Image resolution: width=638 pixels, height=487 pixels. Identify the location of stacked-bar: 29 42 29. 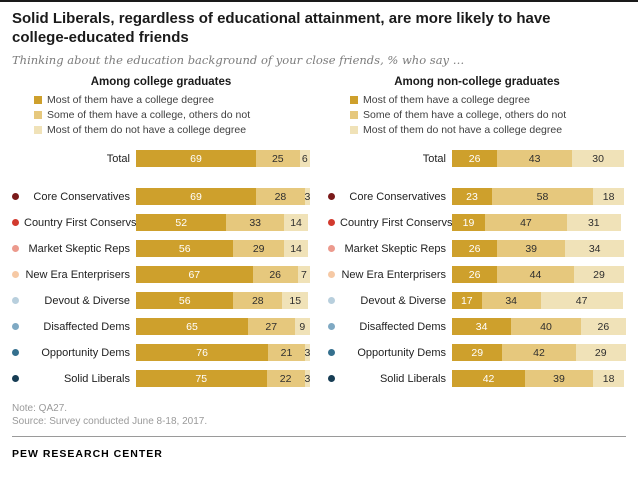
(539, 352).